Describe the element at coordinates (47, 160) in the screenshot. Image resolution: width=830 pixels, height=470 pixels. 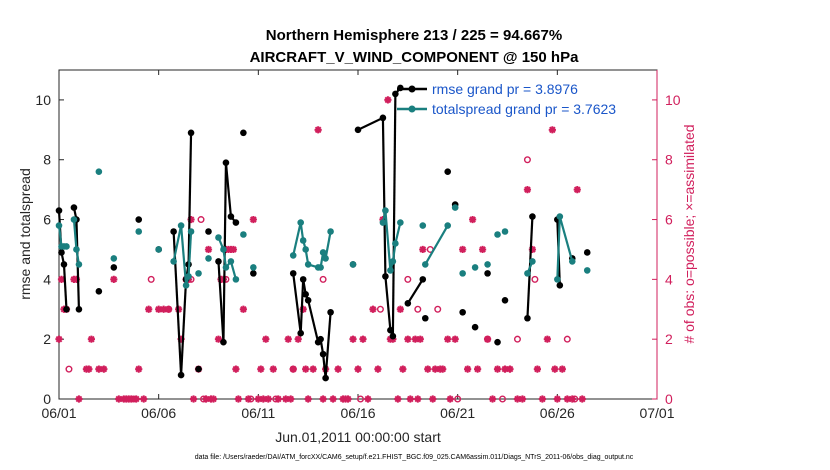
I see `y-tick-left-label: 8` at that location.